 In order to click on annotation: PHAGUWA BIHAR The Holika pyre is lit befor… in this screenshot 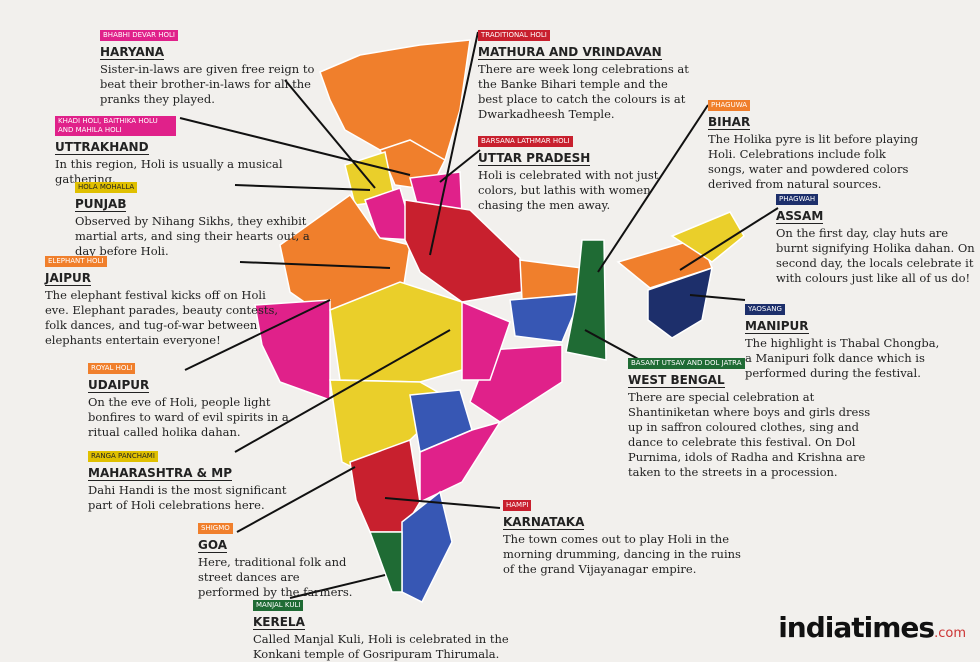, I will do `click(815, 142)`.